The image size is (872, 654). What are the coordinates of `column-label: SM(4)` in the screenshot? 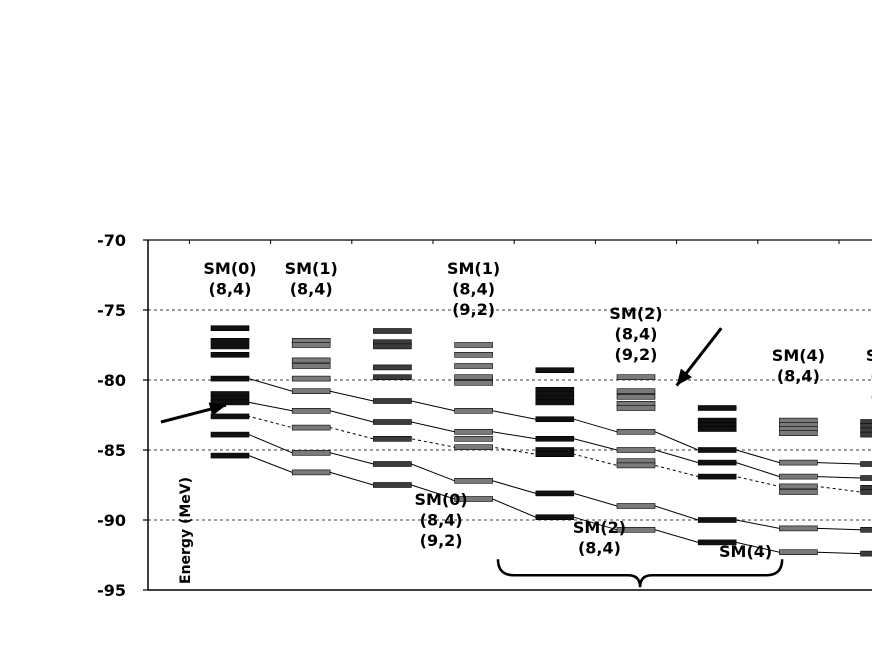 It's located at (745, 551).